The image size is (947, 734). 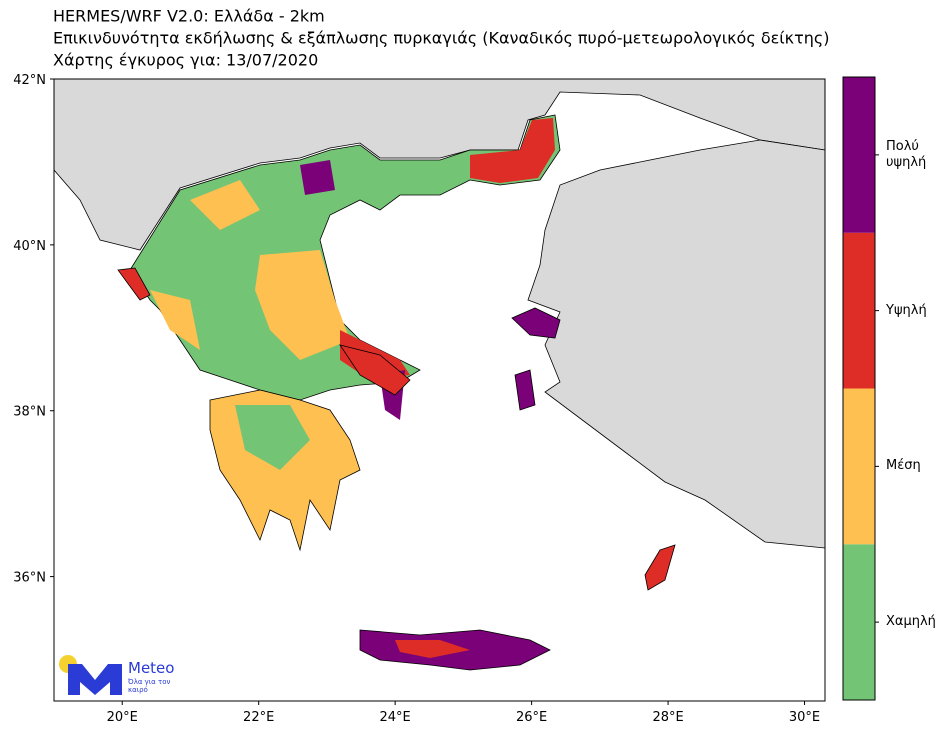 I want to click on x-tick-label: 30°E, so click(x=804, y=717).